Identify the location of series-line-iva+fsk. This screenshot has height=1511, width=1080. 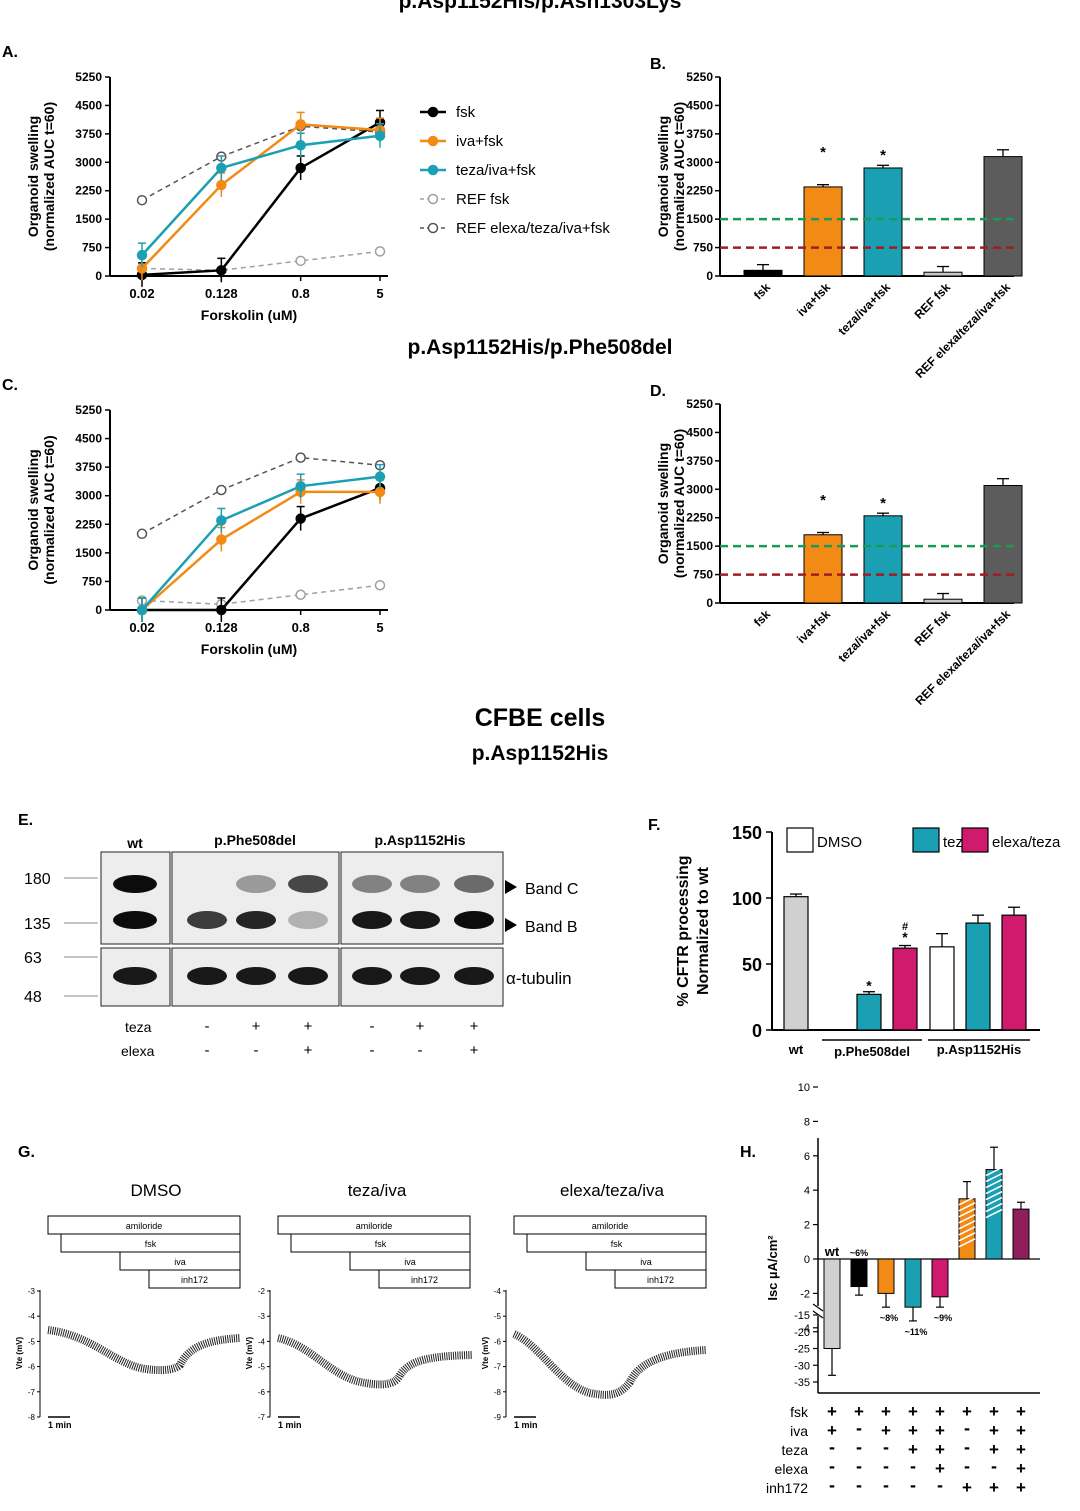
(261, 196).